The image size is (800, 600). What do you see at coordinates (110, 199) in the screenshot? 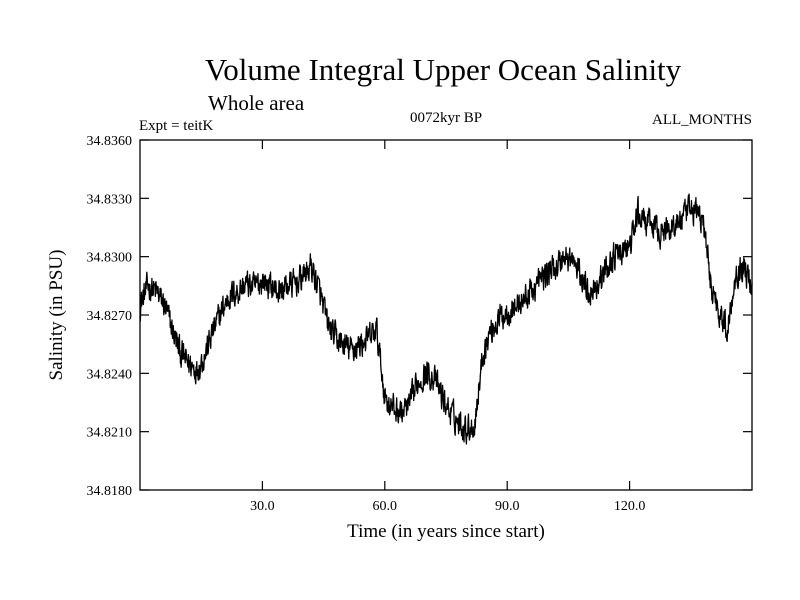
I see `y-tick-label: 34.8330` at bounding box center [110, 199].